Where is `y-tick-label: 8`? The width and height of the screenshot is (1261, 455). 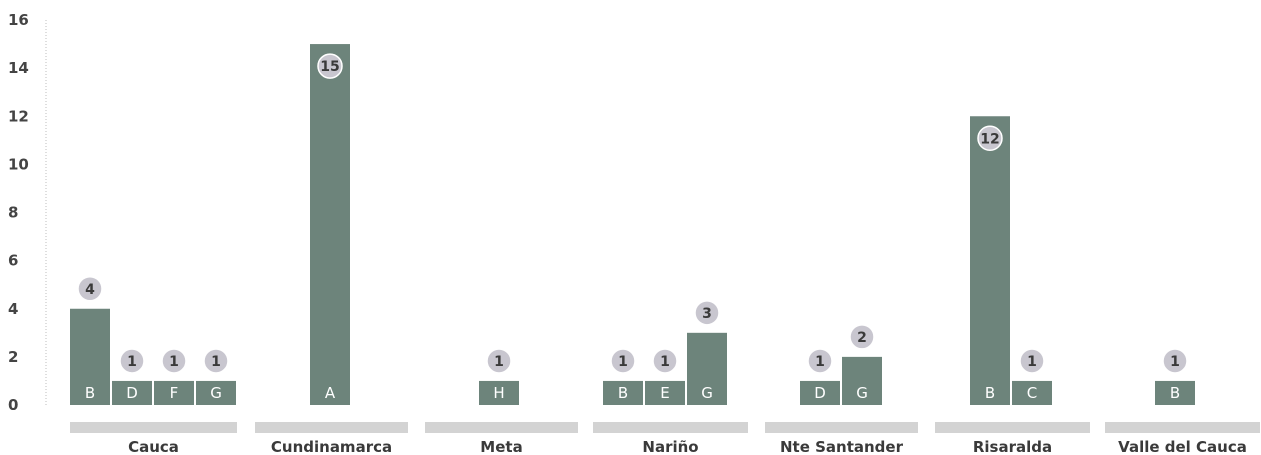 y-tick-label: 8 is located at coordinates (13, 213).